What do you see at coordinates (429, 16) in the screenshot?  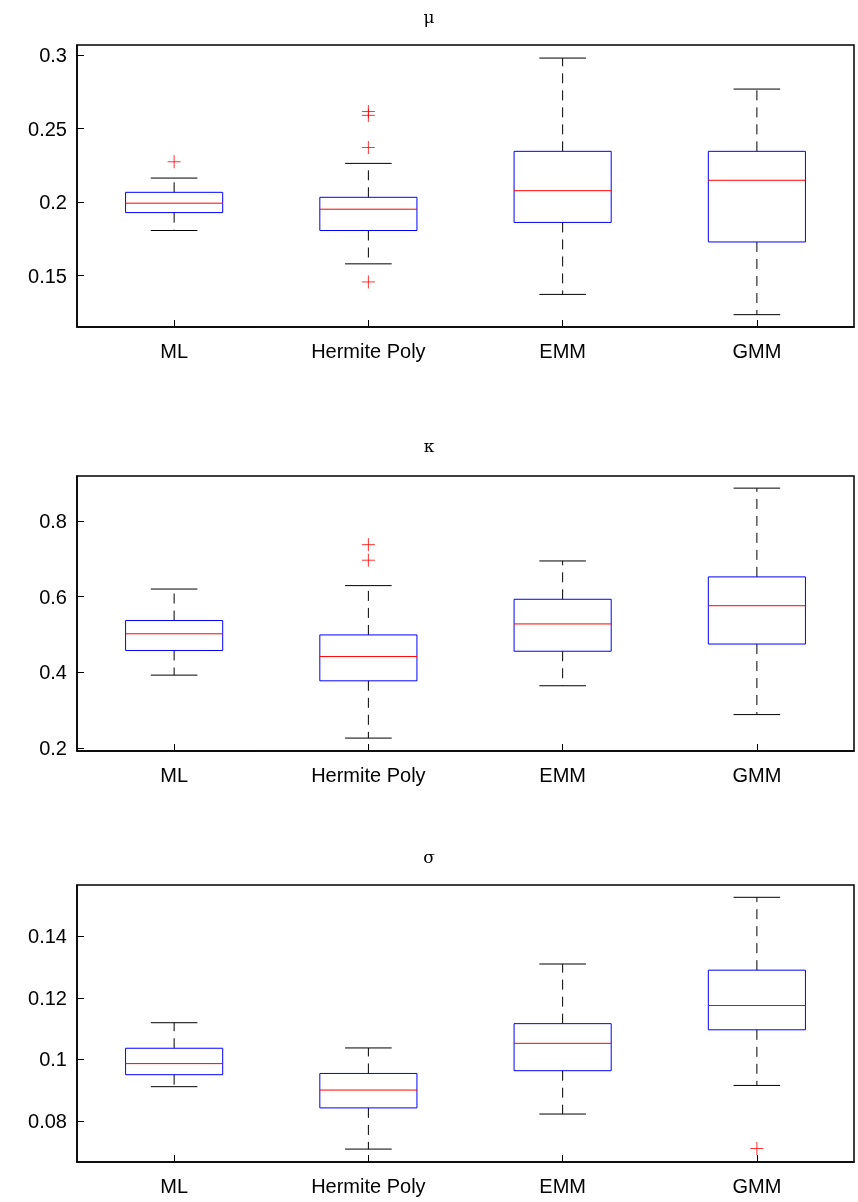 I see `chart-title: μ` at bounding box center [429, 16].